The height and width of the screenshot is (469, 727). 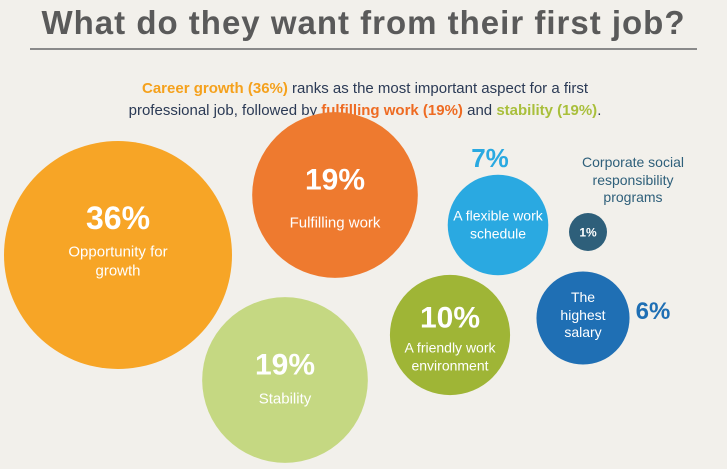 I want to click on value-label: 10%, so click(x=450, y=318).